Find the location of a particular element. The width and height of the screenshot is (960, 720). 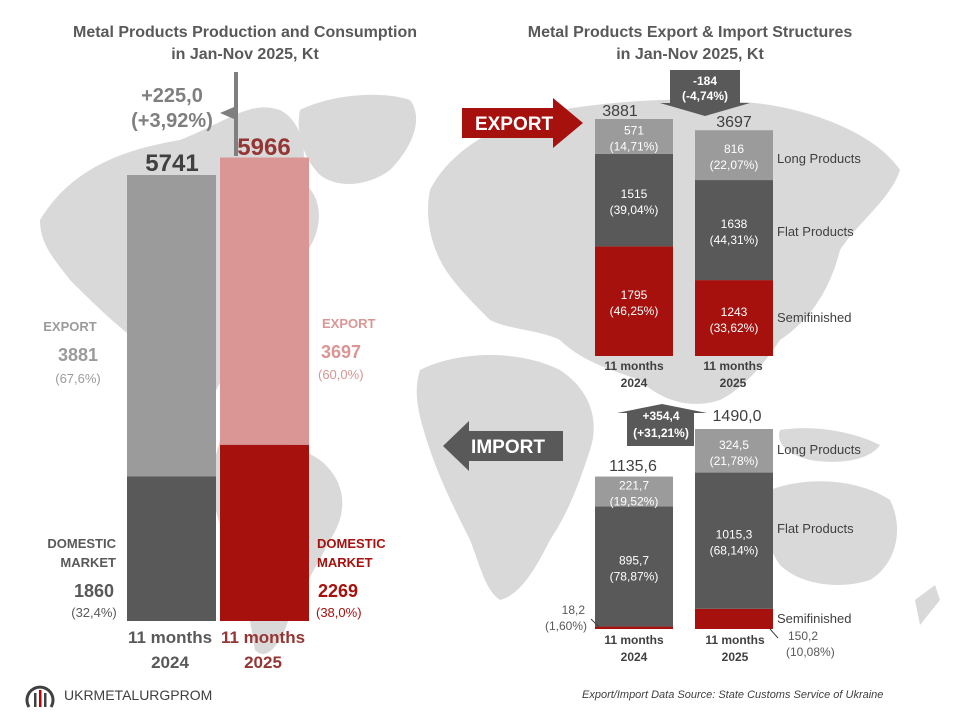

left-period2-2024: 2024 is located at coordinates (170, 662).